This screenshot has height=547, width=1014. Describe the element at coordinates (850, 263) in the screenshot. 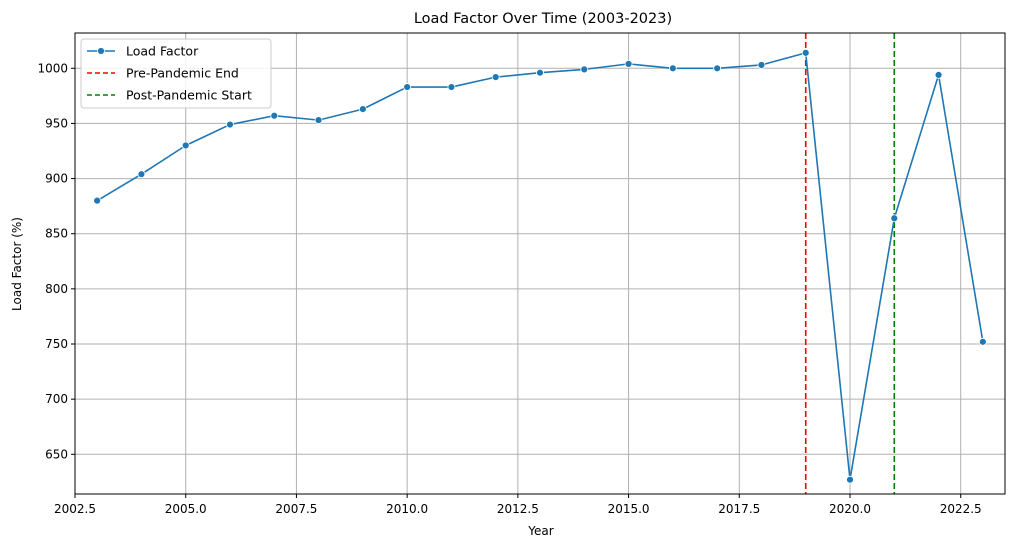

I see `reference-lines` at that location.